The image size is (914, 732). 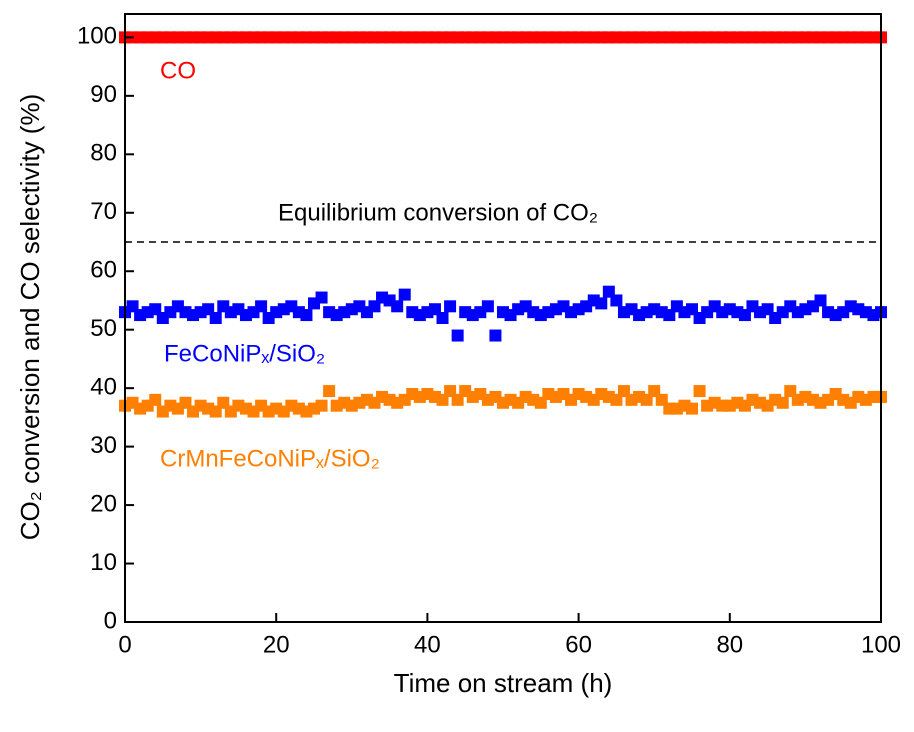 I want to click on series-label: FeCoNiPₓ/SiO₂, so click(x=244, y=353).